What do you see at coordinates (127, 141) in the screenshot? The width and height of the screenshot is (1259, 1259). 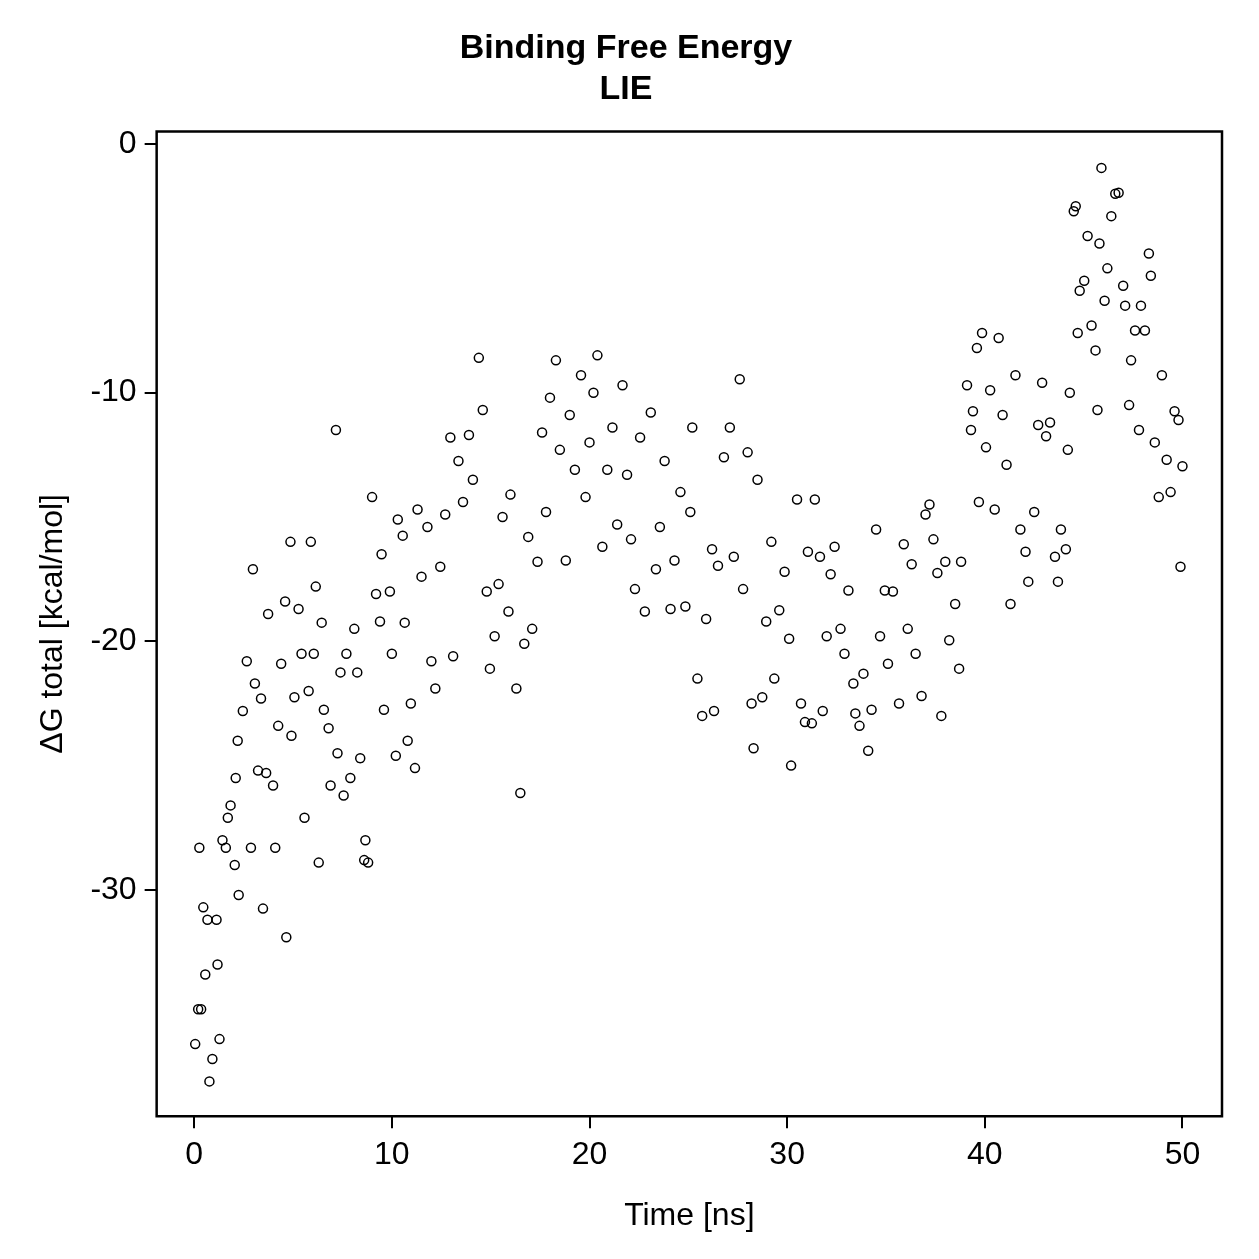 I see `y-tick-label: 0` at bounding box center [127, 141].